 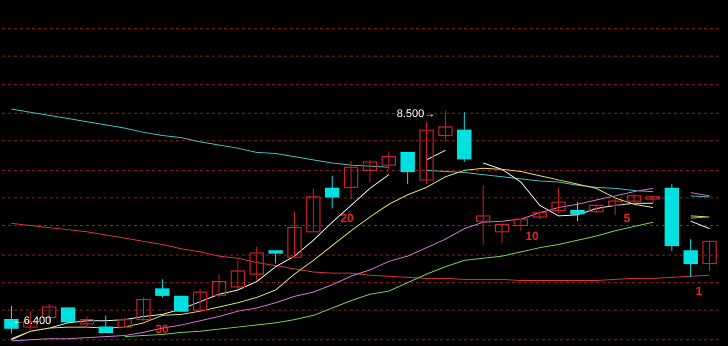 What do you see at coordinates (532, 236) in the screenshot?
I see `annotation: 10` at bounding box center [532, 236].